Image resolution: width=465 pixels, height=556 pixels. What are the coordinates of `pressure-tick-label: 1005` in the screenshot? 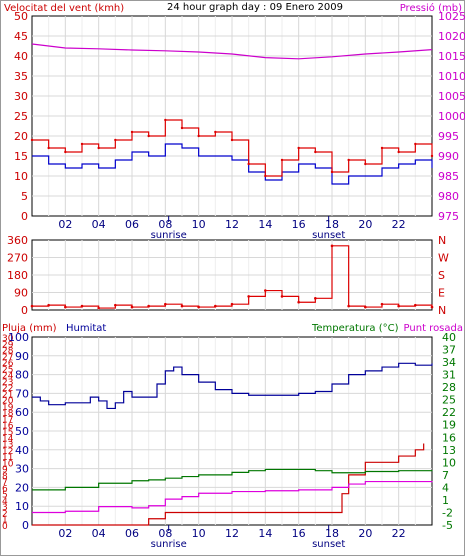 It's located at (451, 96).